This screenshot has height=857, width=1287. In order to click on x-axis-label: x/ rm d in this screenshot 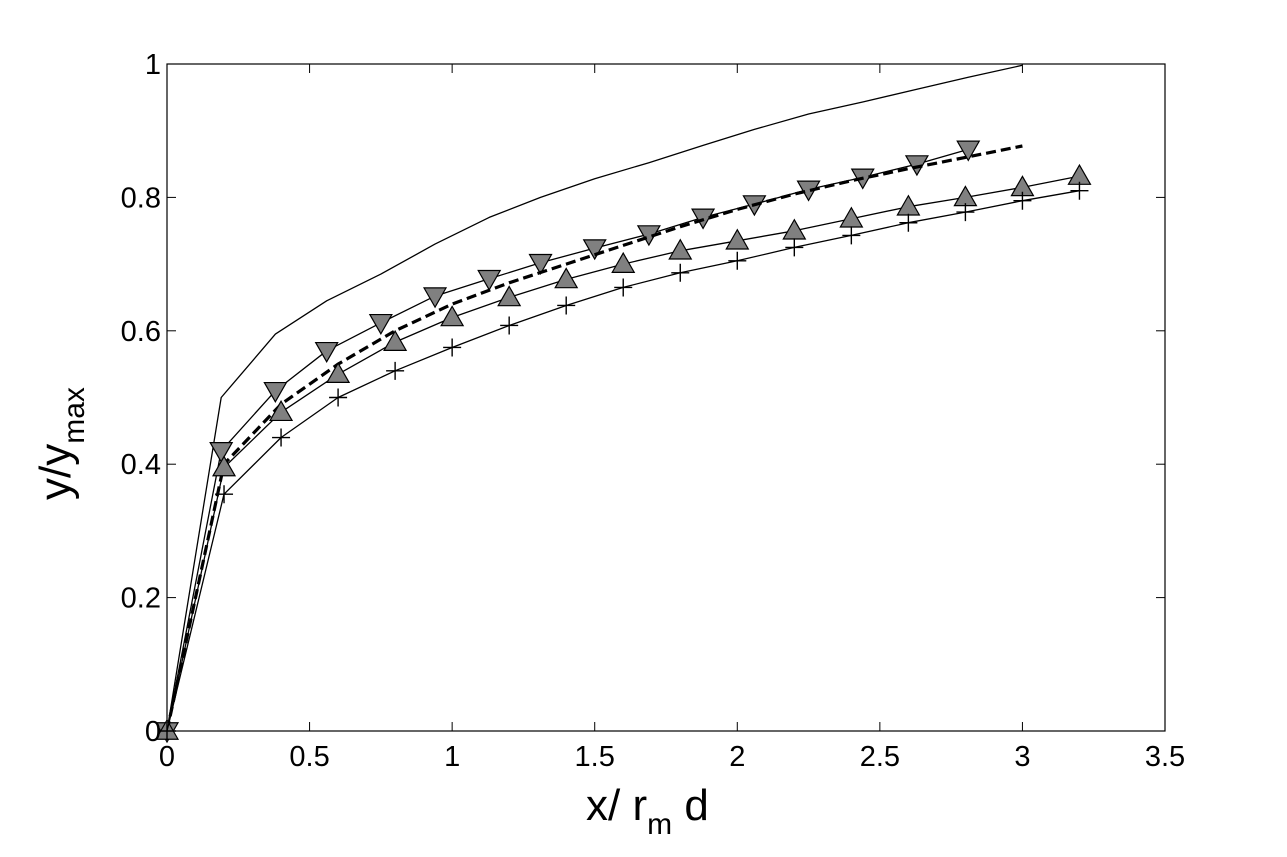, I will do `click(647, 811)`.